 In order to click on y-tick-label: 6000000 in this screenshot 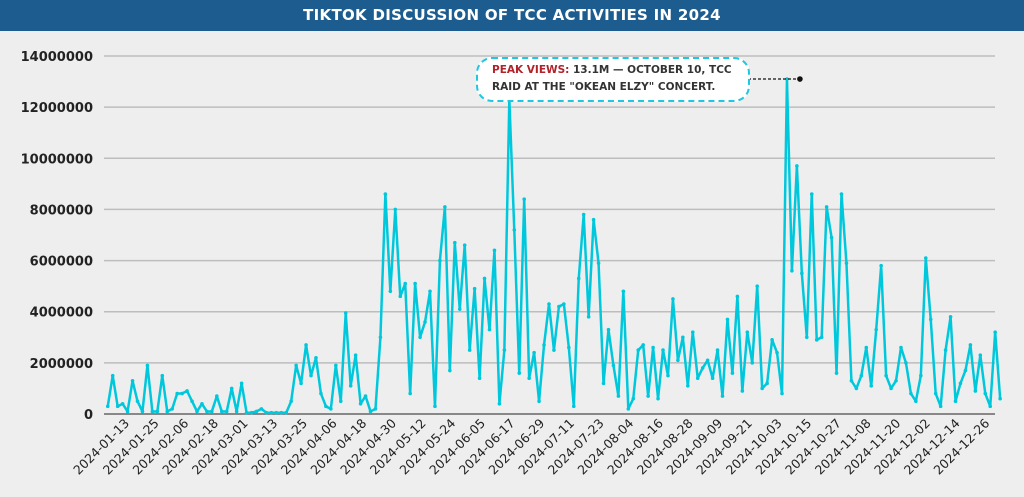, I will do `click(61, 262)`.